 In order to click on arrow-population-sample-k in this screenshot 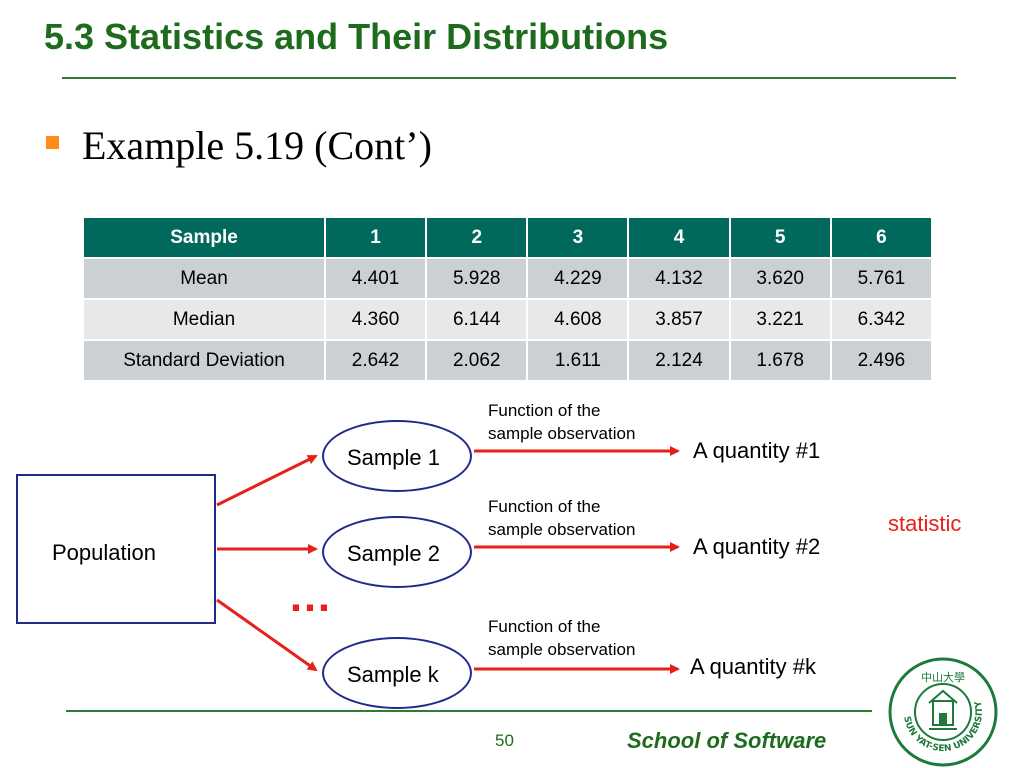, I will do `click(267, 635)`.